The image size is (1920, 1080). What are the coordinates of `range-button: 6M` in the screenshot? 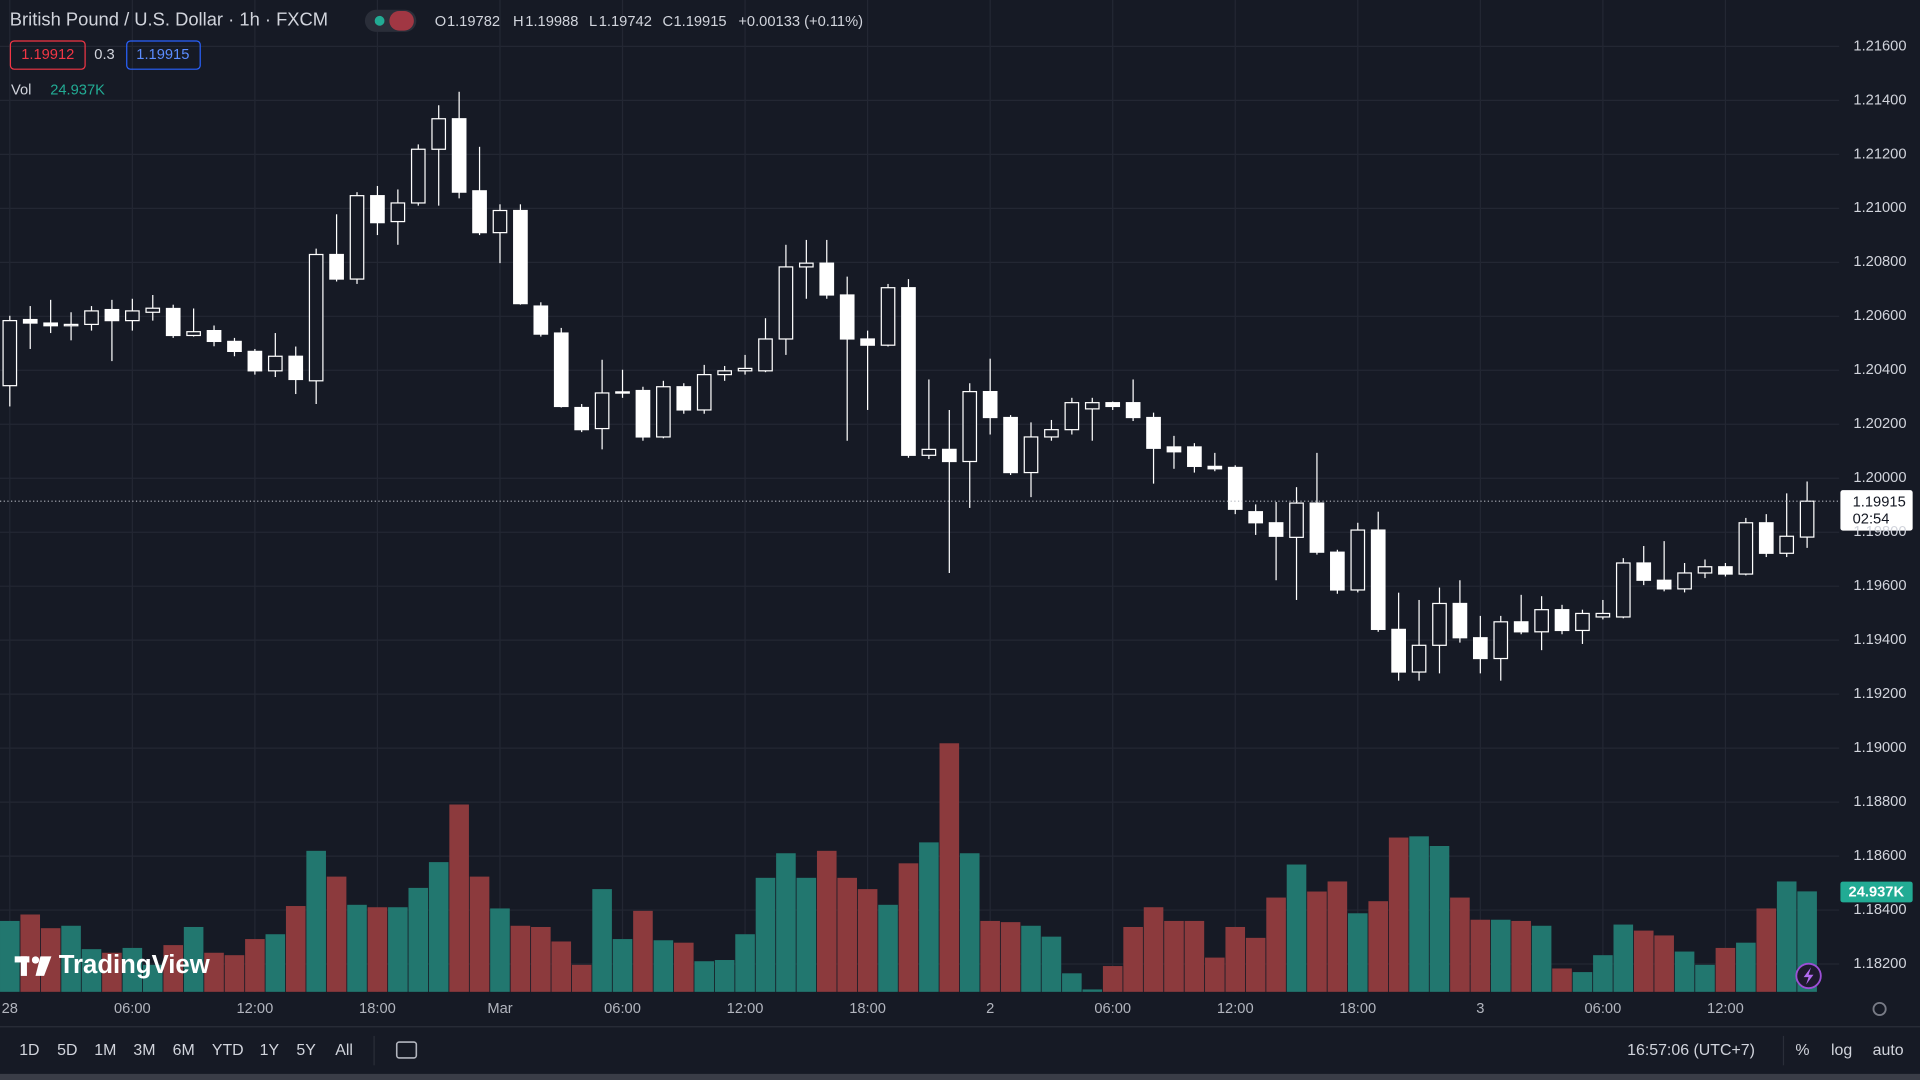 It's located at (184, 1050).